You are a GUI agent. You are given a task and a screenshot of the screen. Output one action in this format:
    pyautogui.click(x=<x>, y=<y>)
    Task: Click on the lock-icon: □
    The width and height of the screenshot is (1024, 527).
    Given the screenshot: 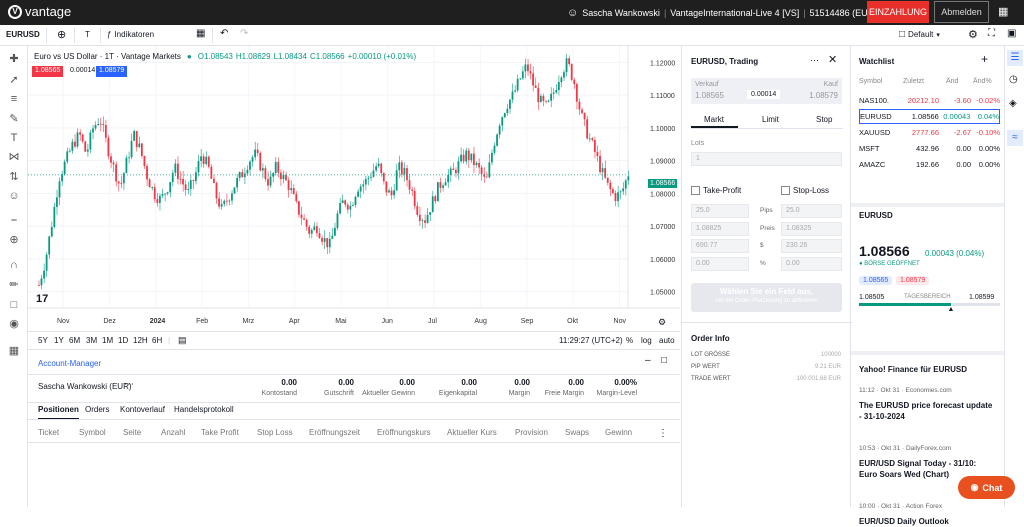 What is the action you would take?
    pyautogui.click(x=14, y=305)
    